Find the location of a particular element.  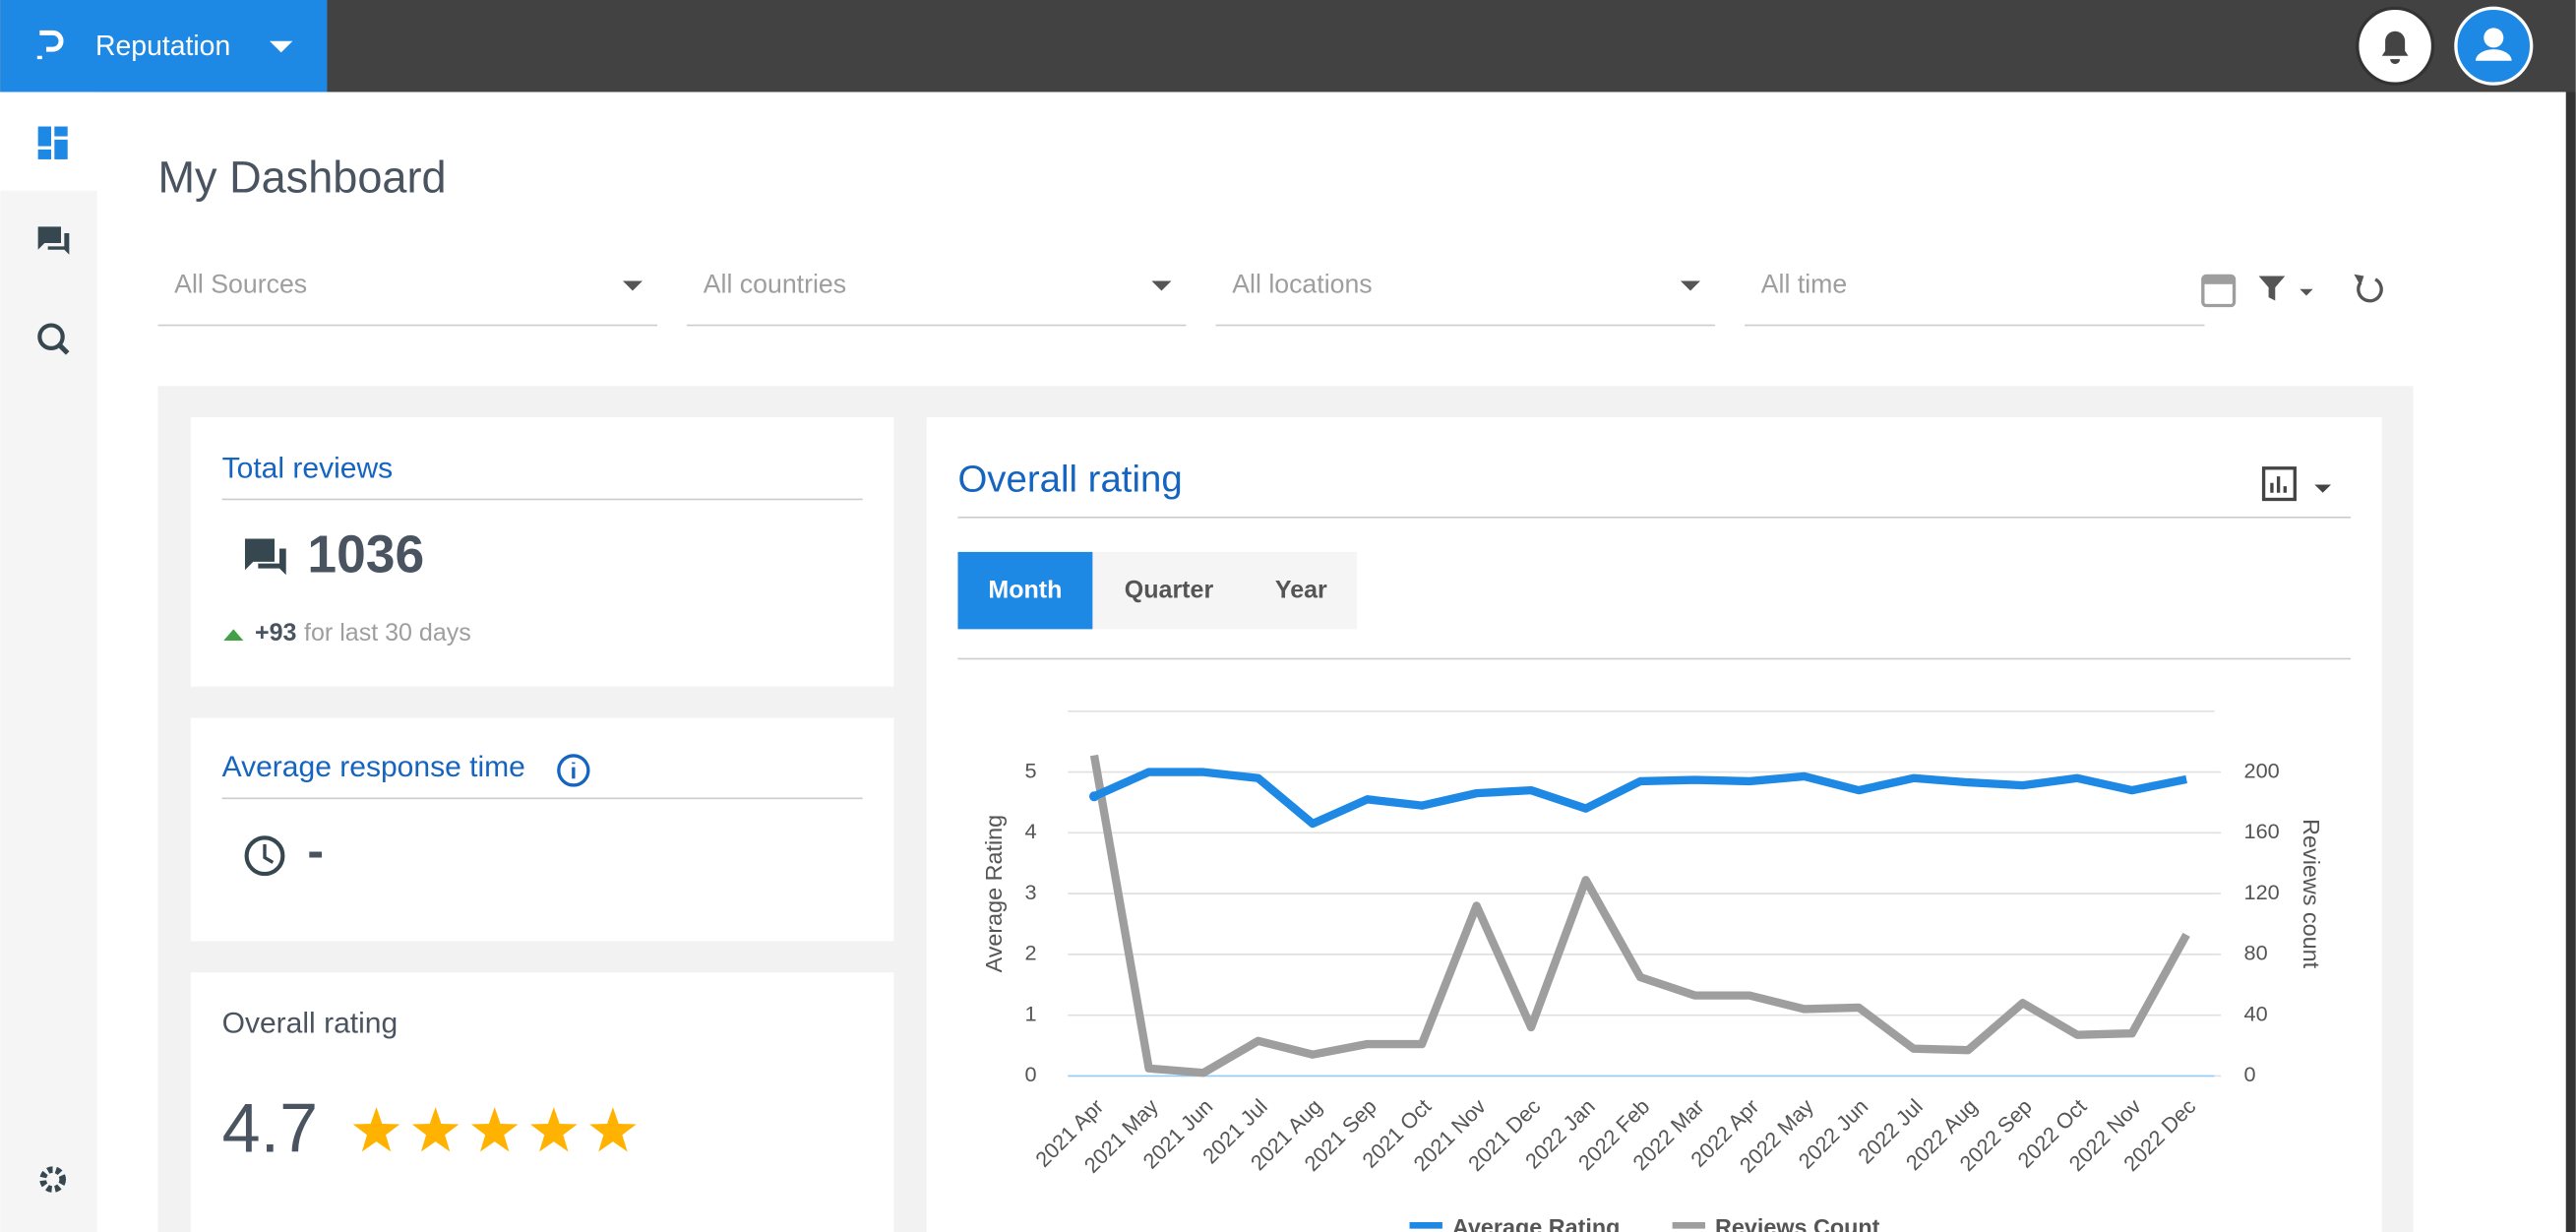

page-title: My Dashboard is located at coordinates (301, 178).